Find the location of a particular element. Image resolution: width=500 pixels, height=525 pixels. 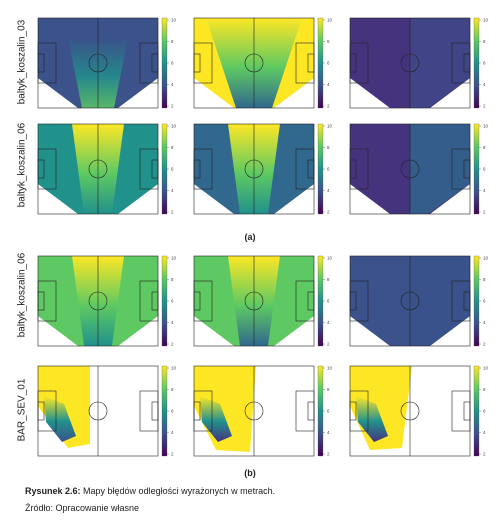

heatmap-b-1-3: 10 8 6 4 2 is located at coordinates (423, 301).